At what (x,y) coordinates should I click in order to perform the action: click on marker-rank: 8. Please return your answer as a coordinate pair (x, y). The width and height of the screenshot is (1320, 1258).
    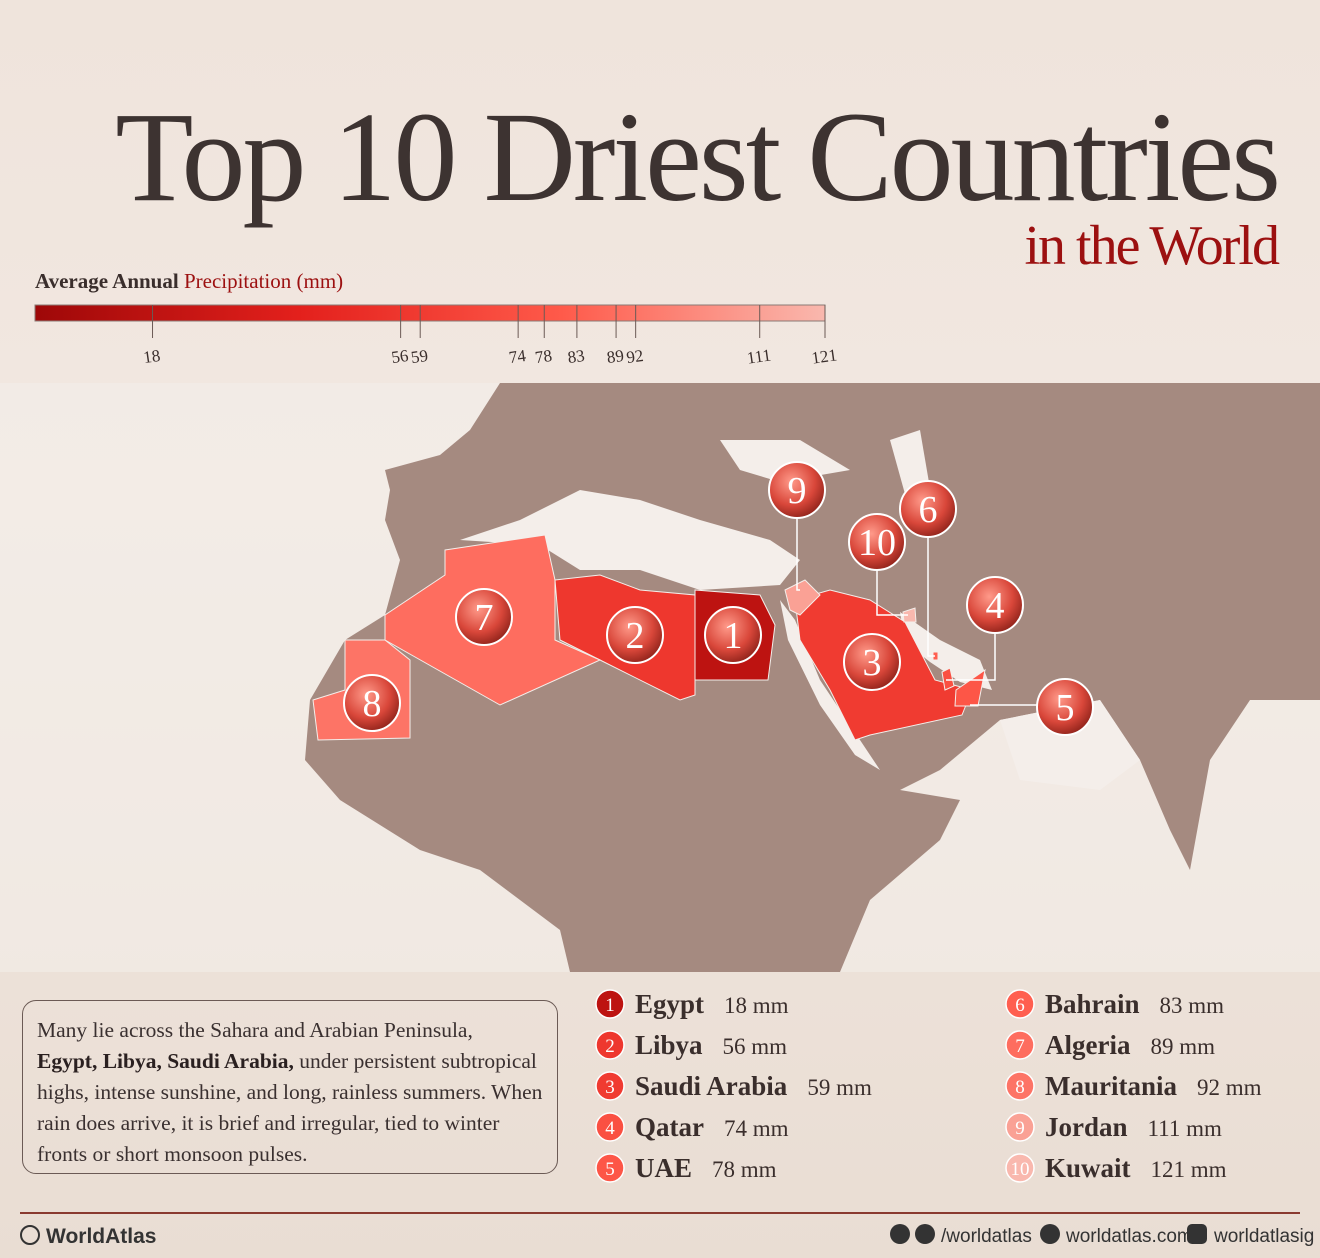
    Looking at the image, I should click on (372, 704).